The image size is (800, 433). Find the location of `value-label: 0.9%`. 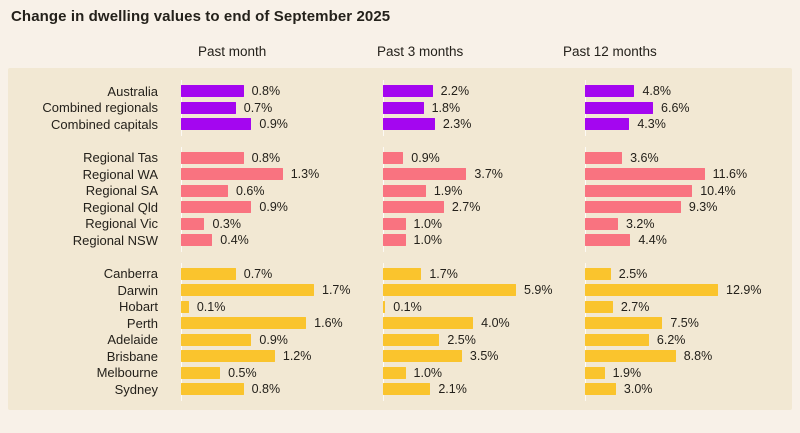

value-label: 0.9% is located at coordinates (273, 124).